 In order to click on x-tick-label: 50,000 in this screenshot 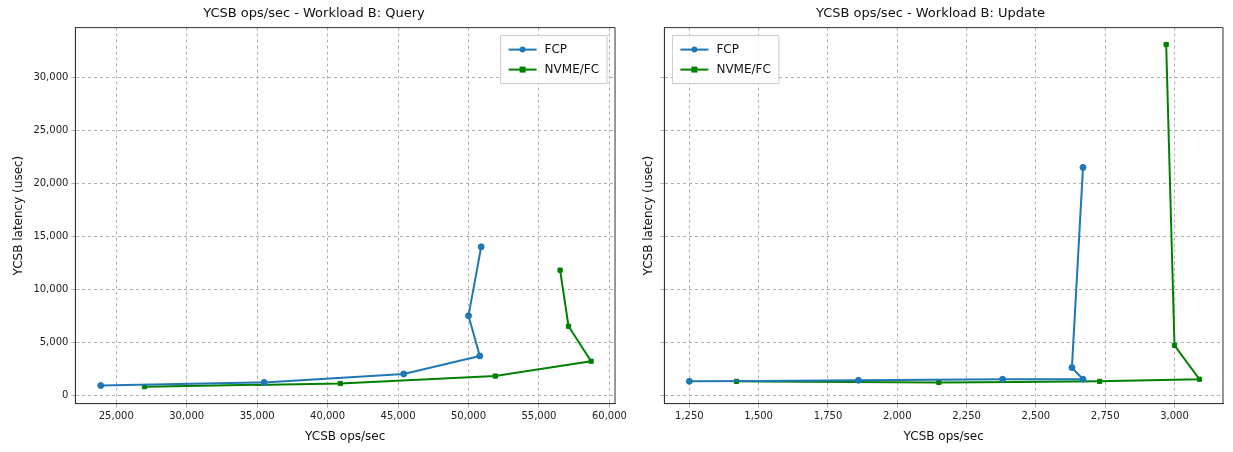, I will do `click(468, 416)`.